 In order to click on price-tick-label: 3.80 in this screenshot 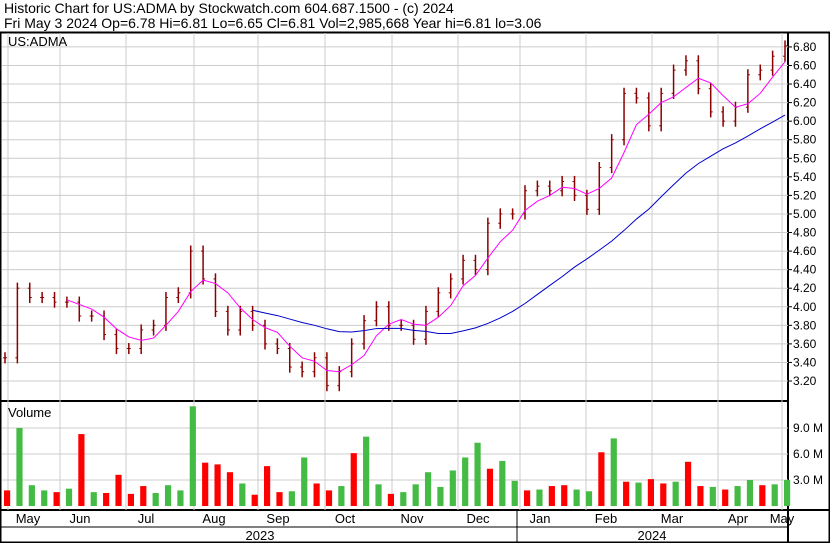, I will do `click(805, 325)`.